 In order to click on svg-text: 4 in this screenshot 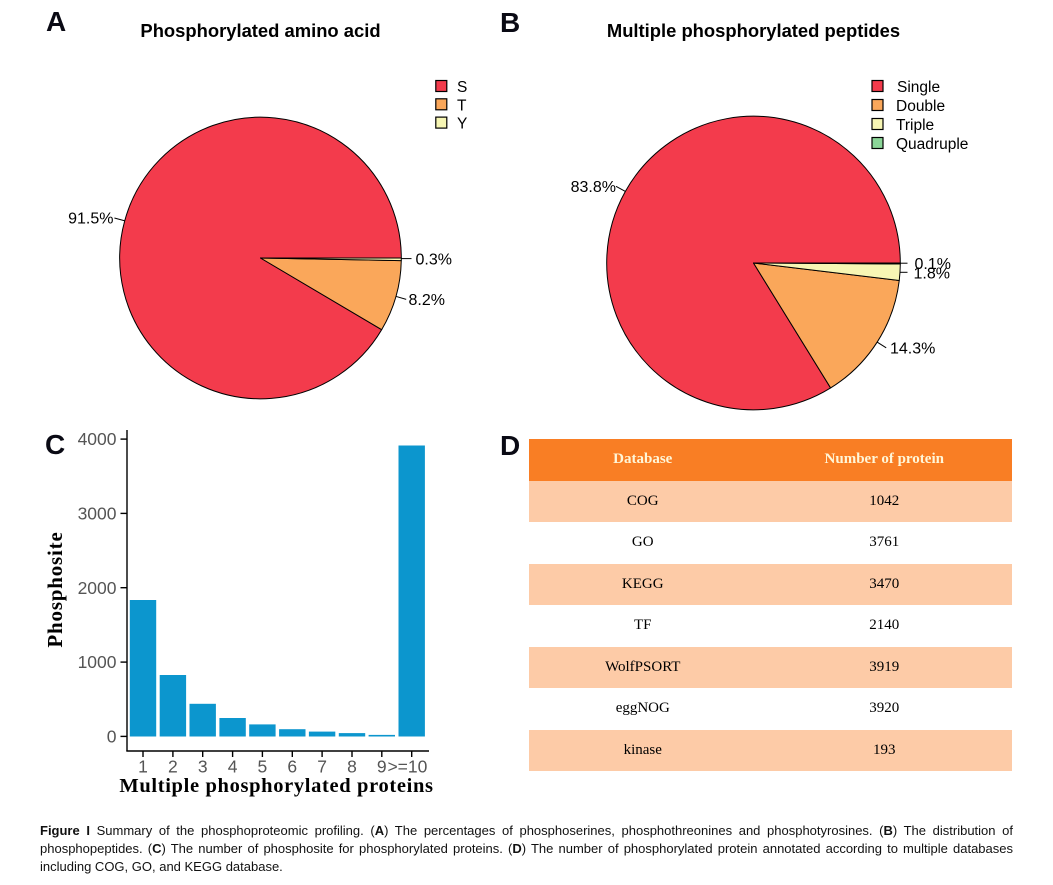, I will do `click(233, 767)`.